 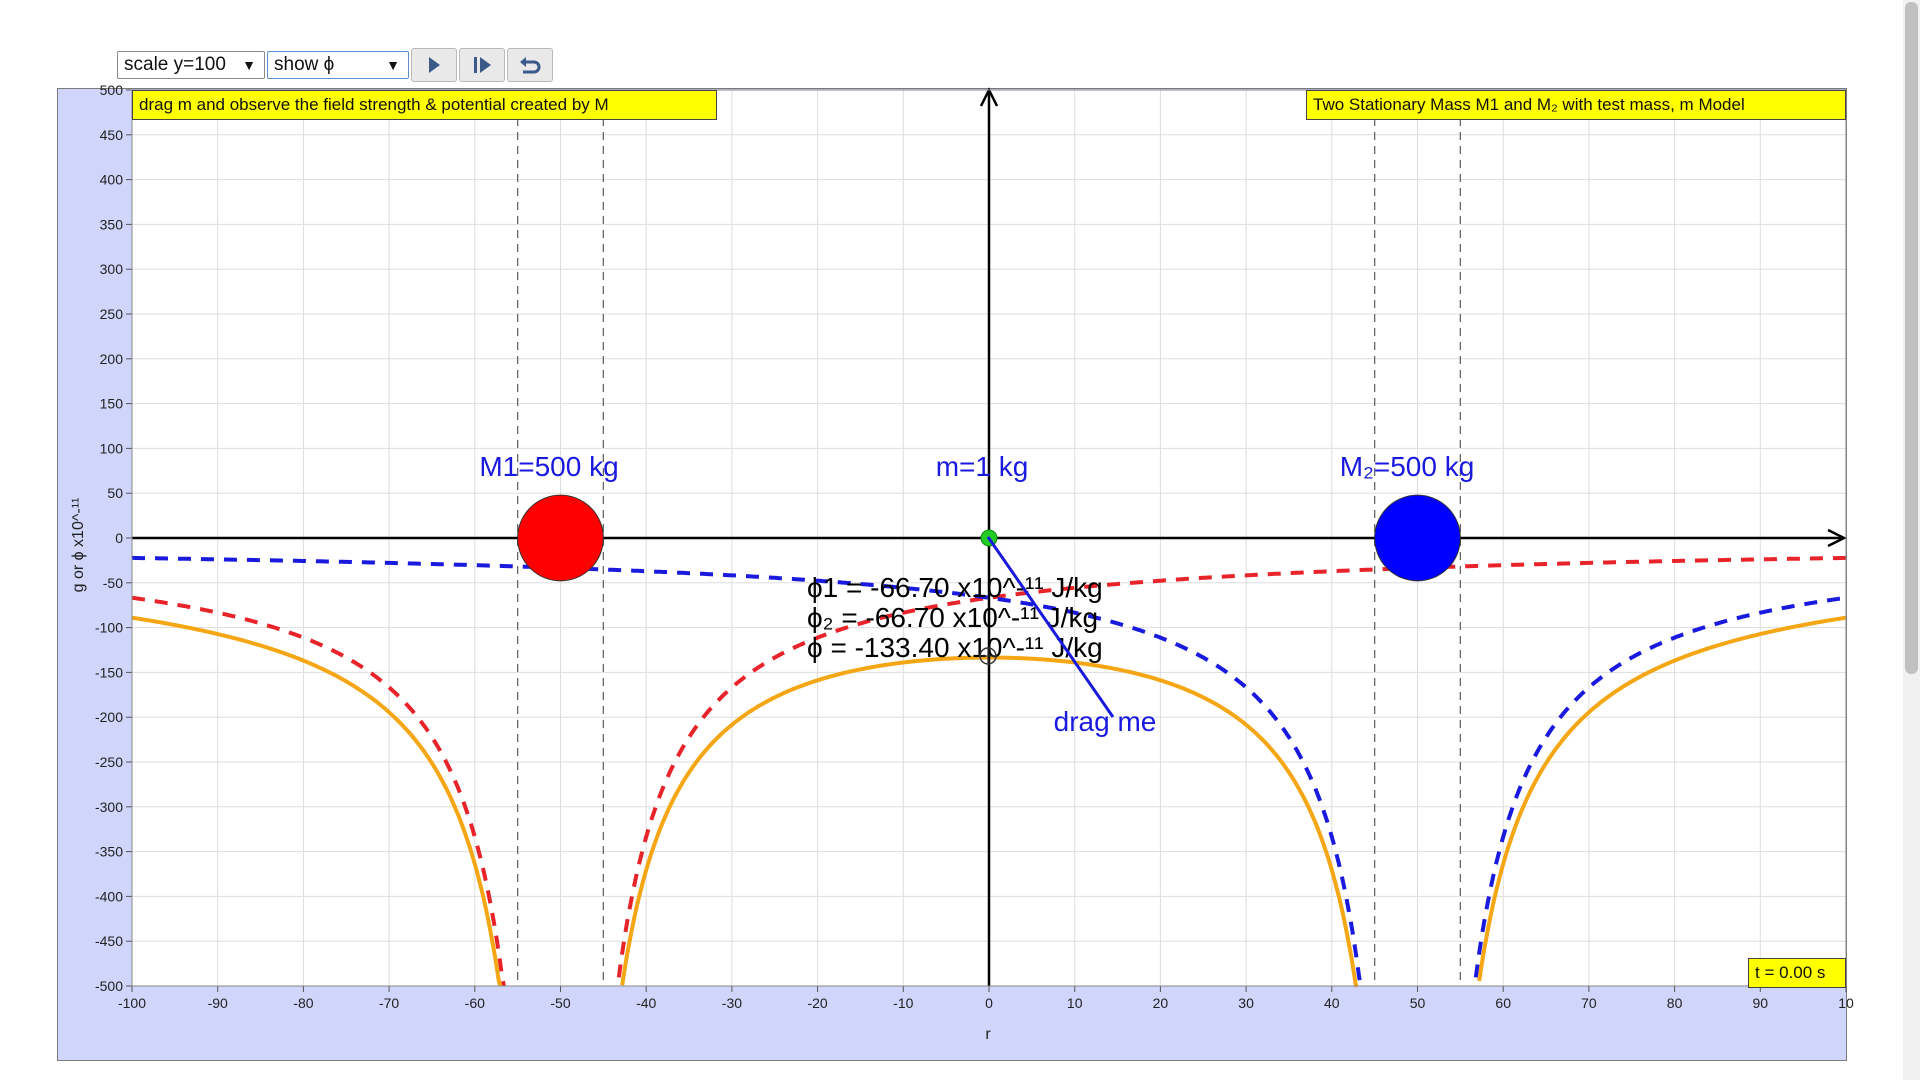 I want to click on bodies, so click(x=989, y=538).